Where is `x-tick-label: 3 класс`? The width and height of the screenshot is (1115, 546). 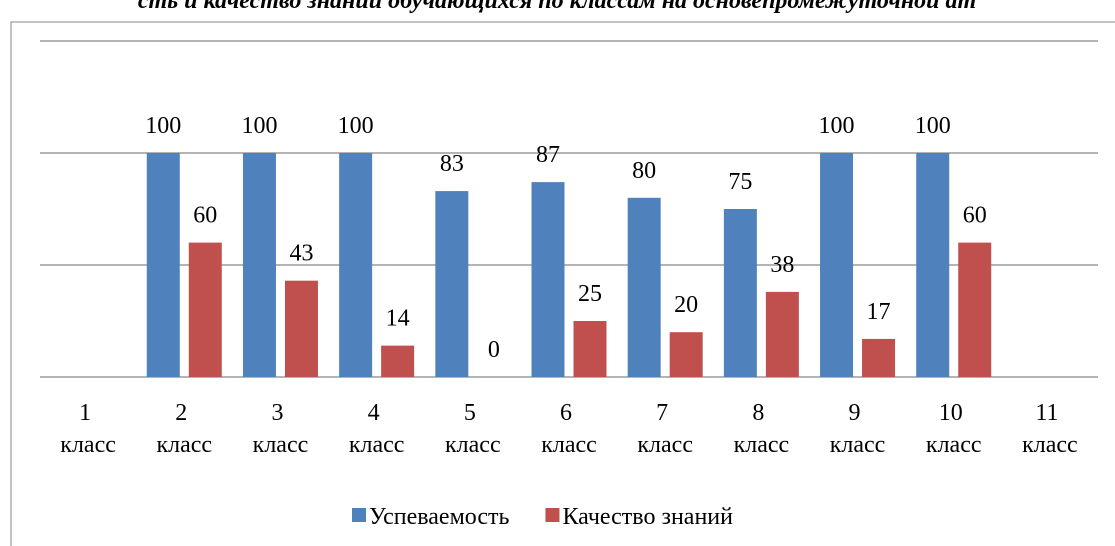 x-tick-label: 3 класс is located at coordinates (281, 429).